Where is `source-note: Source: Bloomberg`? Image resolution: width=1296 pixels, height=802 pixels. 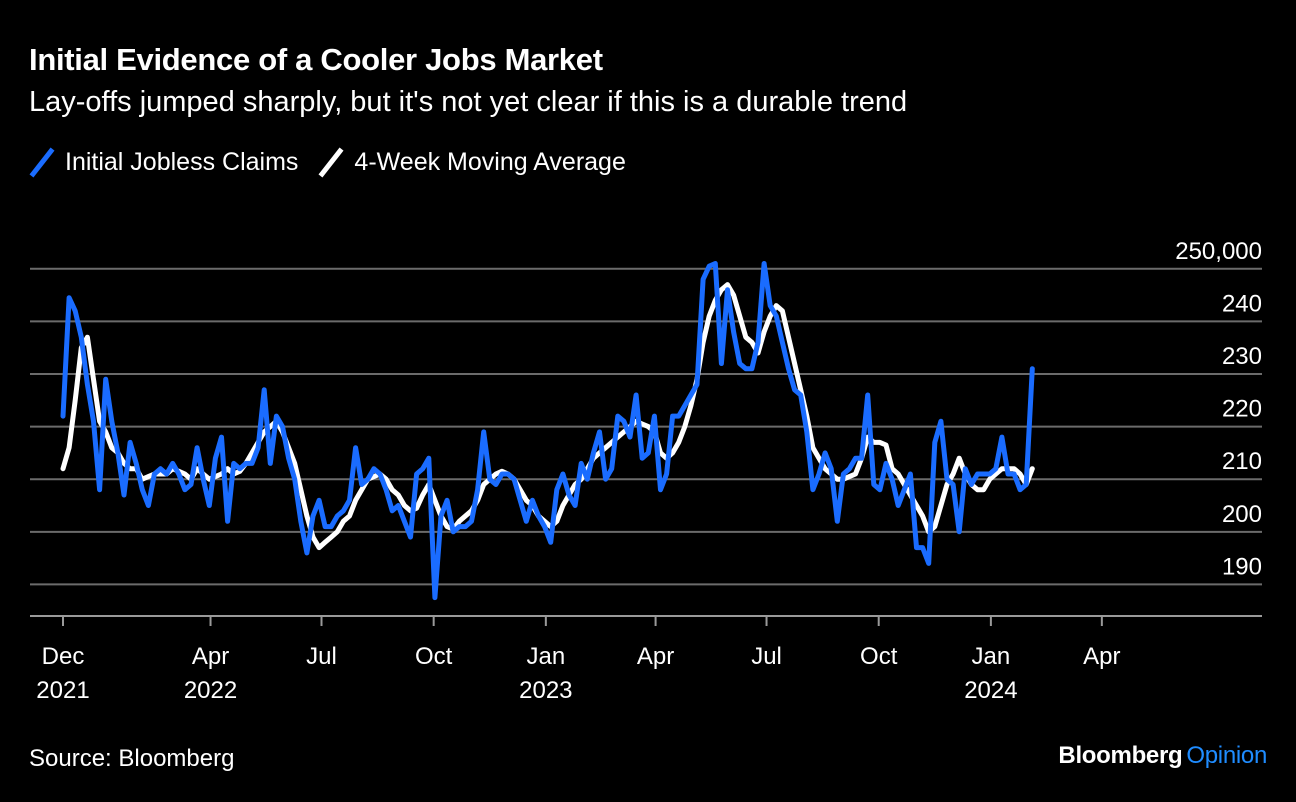 source-note: Source: Bloomberg is located at coordinates (132, 758).